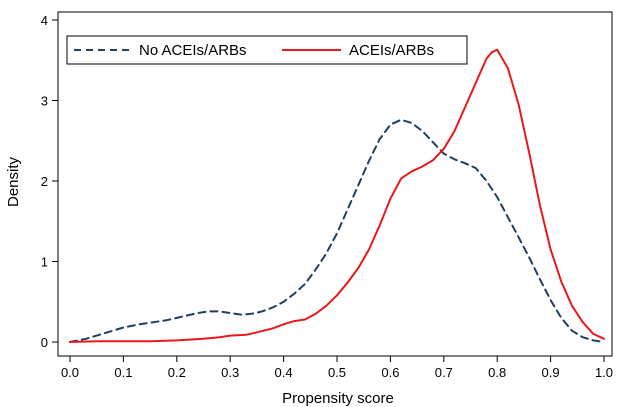 The width and height of the screenshot is (617, 407). I want to click on x-tick-label: 0.1, so click(123, 372).